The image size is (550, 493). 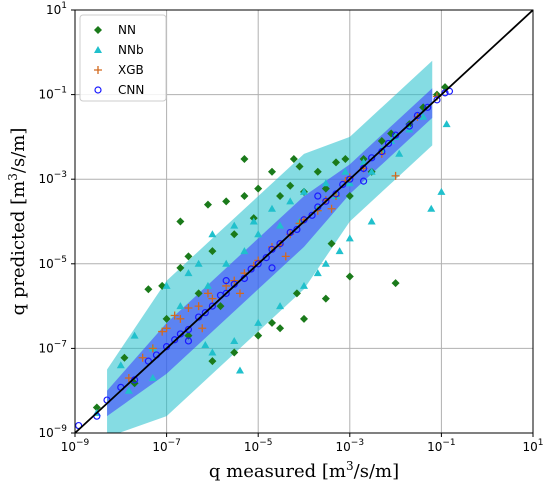 I want to click on x-tick-label: 10⁻⁹, so click(x=75, y=446).